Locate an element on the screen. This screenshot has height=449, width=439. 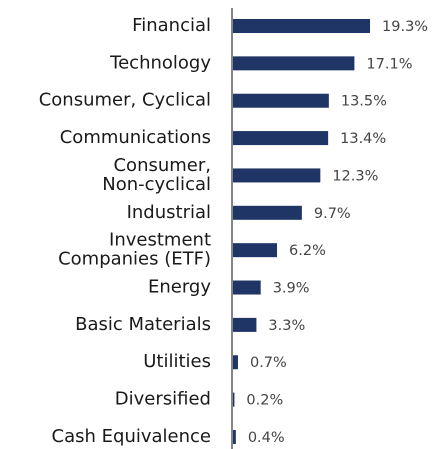
category-label: Consumer, Cyclical is located at coordinates (125, 100).